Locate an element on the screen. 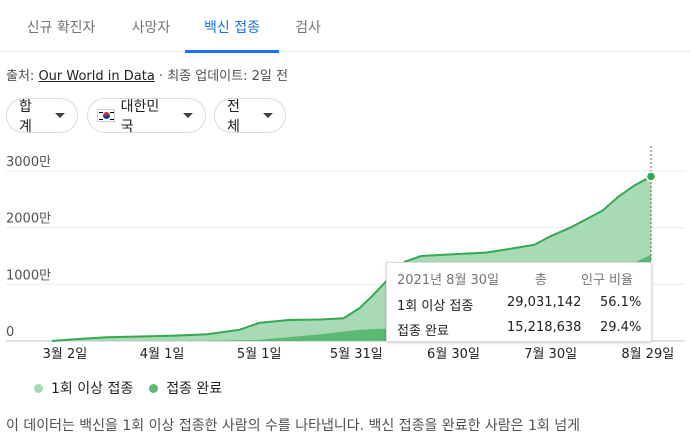 The image size is (691, 440). tab-vaccination: 백신 접종 is located at coordinates (232, 26).